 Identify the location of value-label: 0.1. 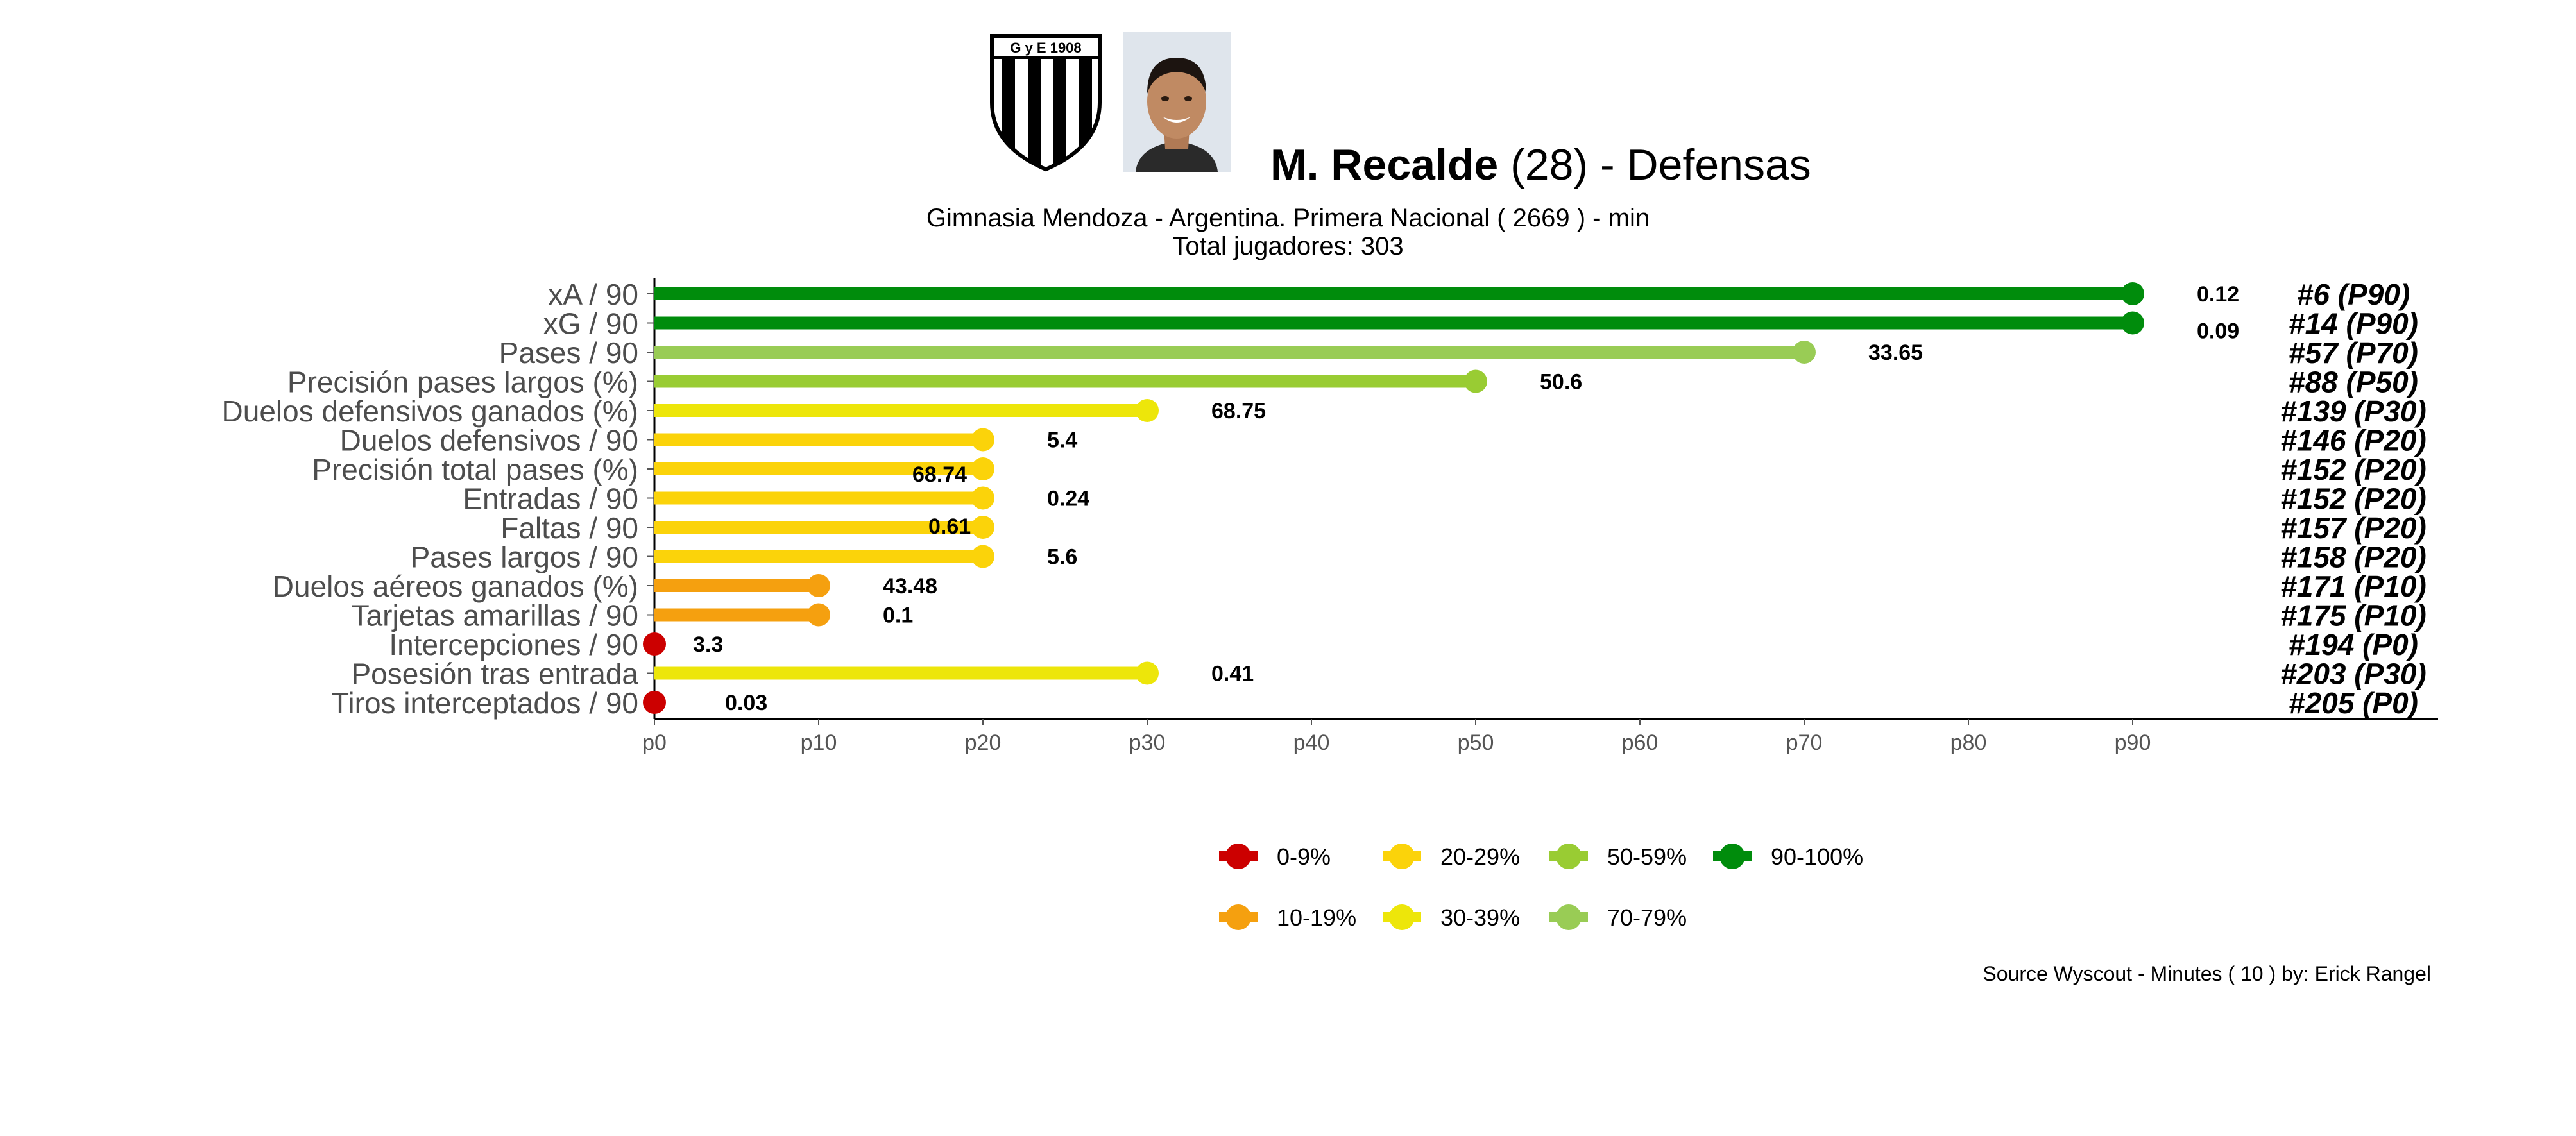
(898, 616).